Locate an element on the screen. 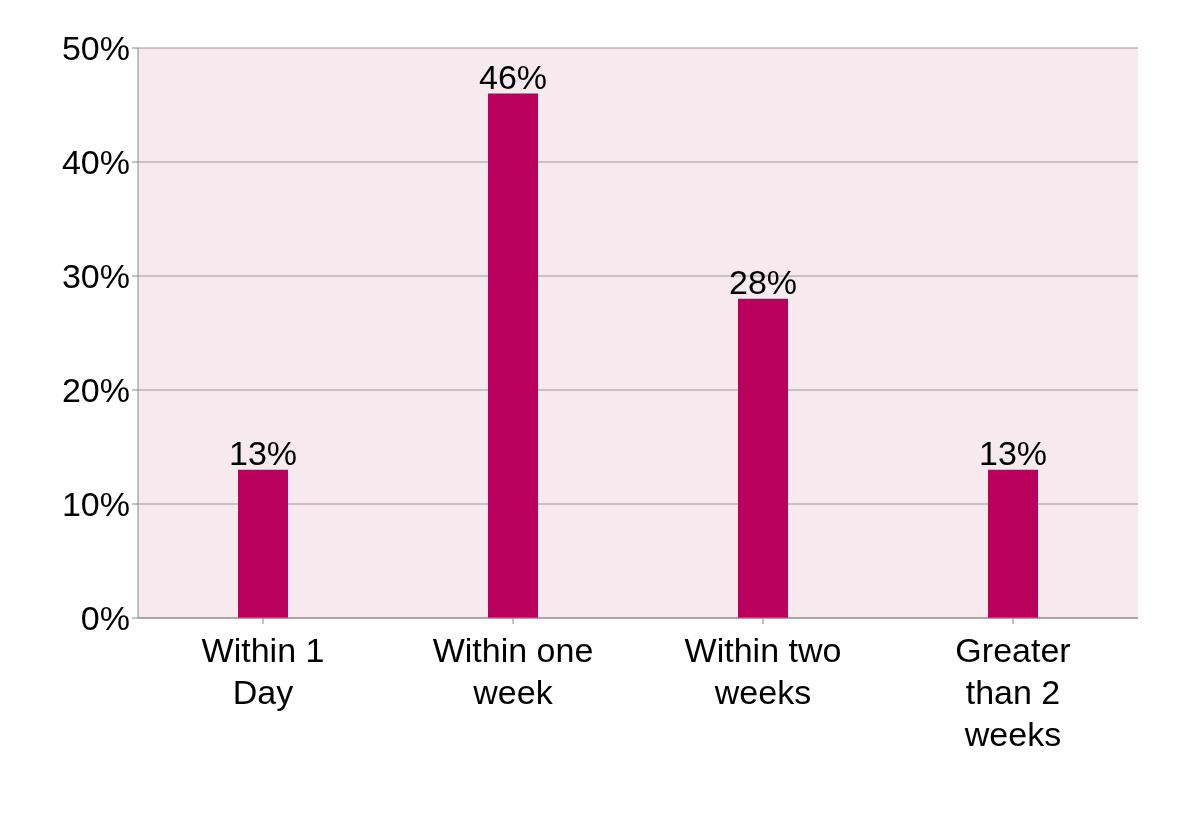 Image resolution: width=1179 pixels, height=834 pixels. x-tick-label: Within two weeks is located at coordinates (763, 671).